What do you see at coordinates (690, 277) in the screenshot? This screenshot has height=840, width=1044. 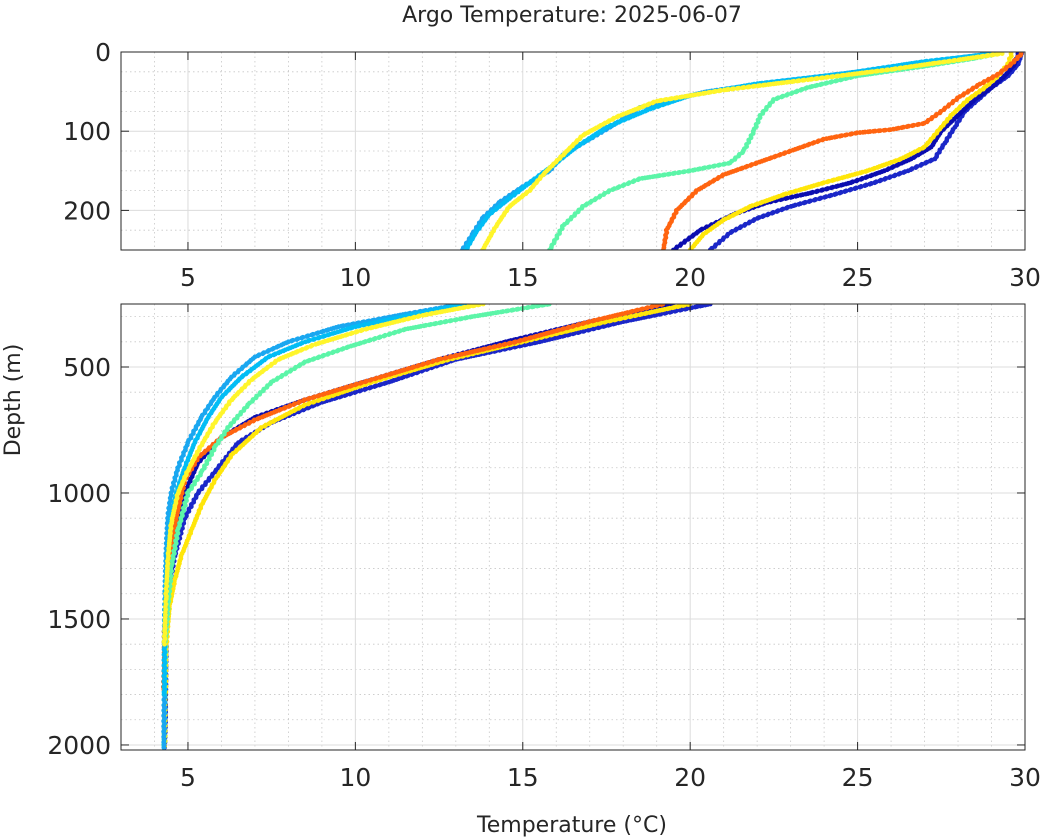 I see `x-tick-label: 20` at bounding box center [690, 277].